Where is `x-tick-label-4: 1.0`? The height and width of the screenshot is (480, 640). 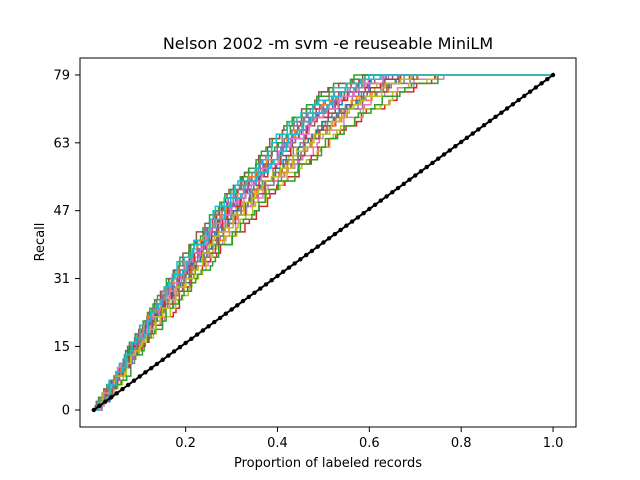
x-tick-label-4: 1.0 is located at coordinates (553, 443).